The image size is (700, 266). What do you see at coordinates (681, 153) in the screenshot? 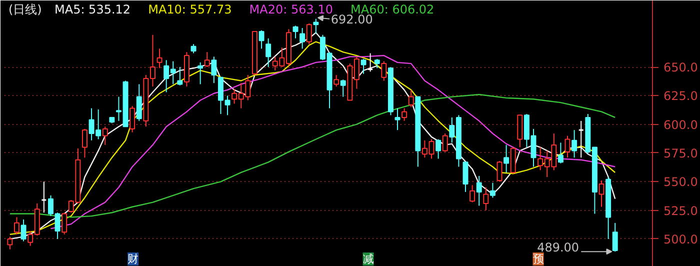
I see `y-tick-label: 575.0` at bounding box center [681, 153].